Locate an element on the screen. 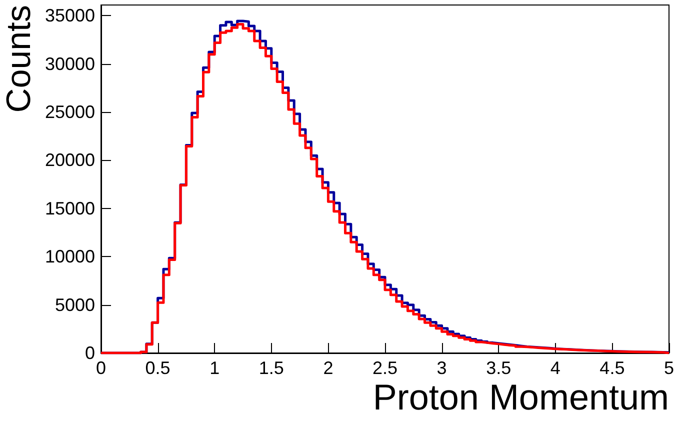 This screenshot has width=679, height=422. x-tick-label: 0.5 is located at coordinates (157, 368).